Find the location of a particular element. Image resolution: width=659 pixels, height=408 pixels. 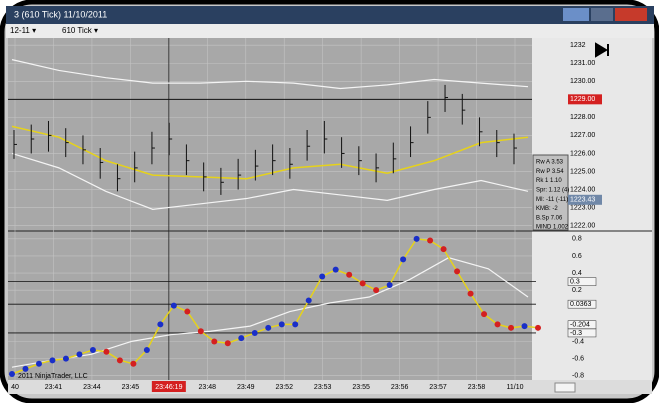

copyright: 2011 NinjaTrader, LLC is located at coordinates (53, 376).